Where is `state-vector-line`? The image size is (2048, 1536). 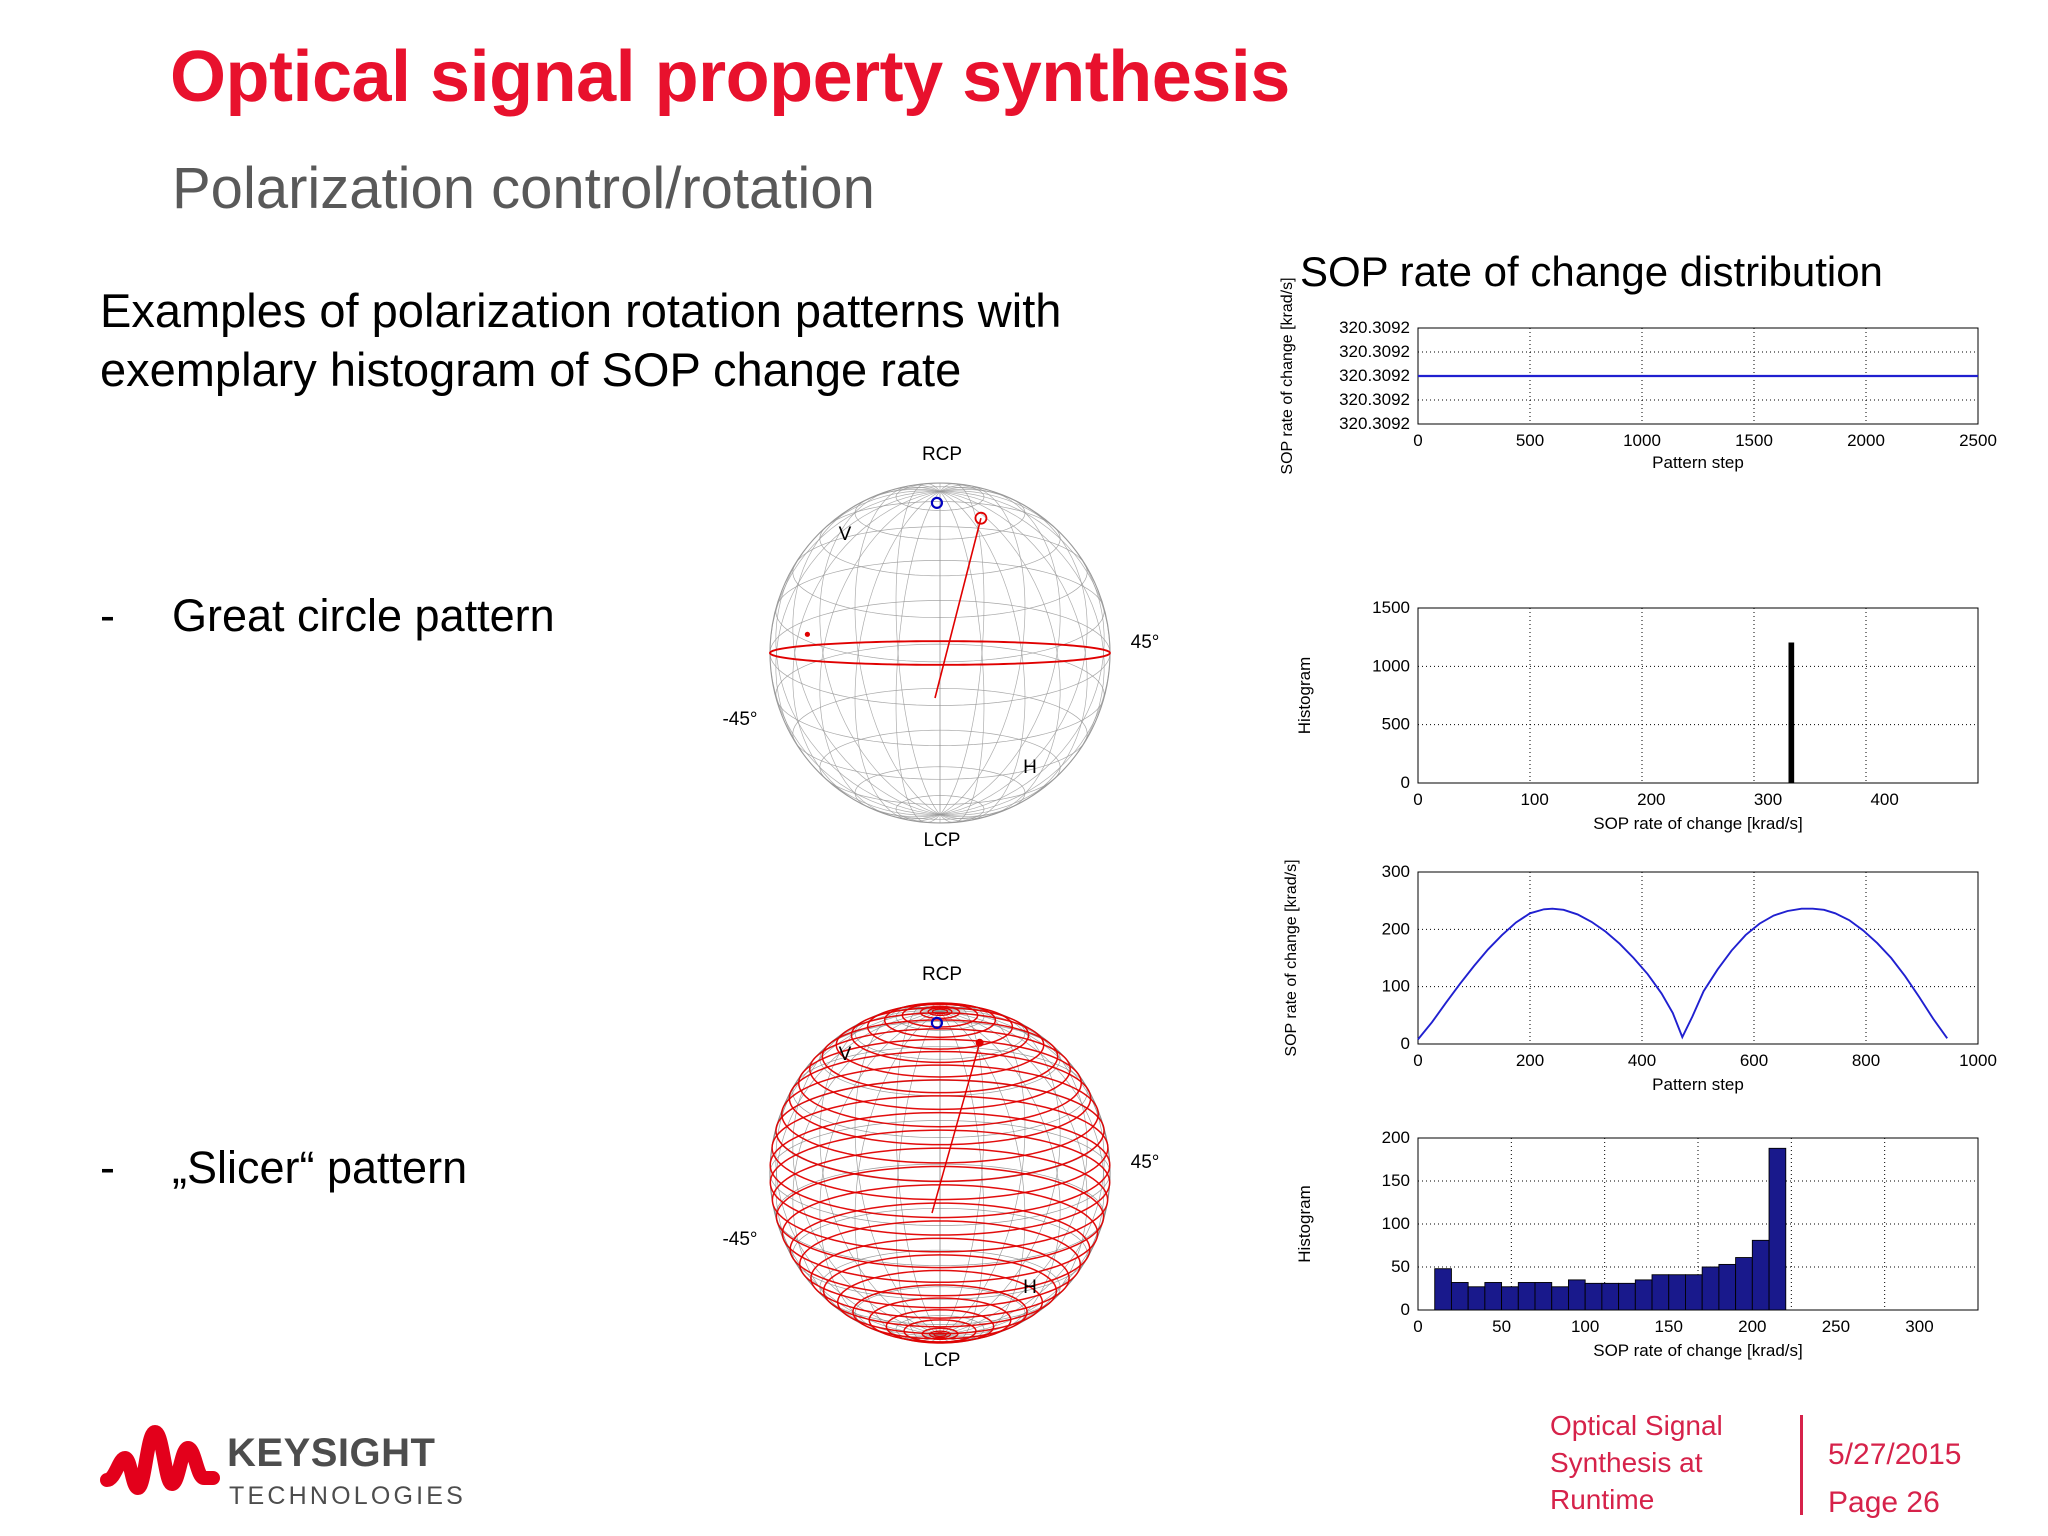
state-vector-line is located at coordinates (958, 608).